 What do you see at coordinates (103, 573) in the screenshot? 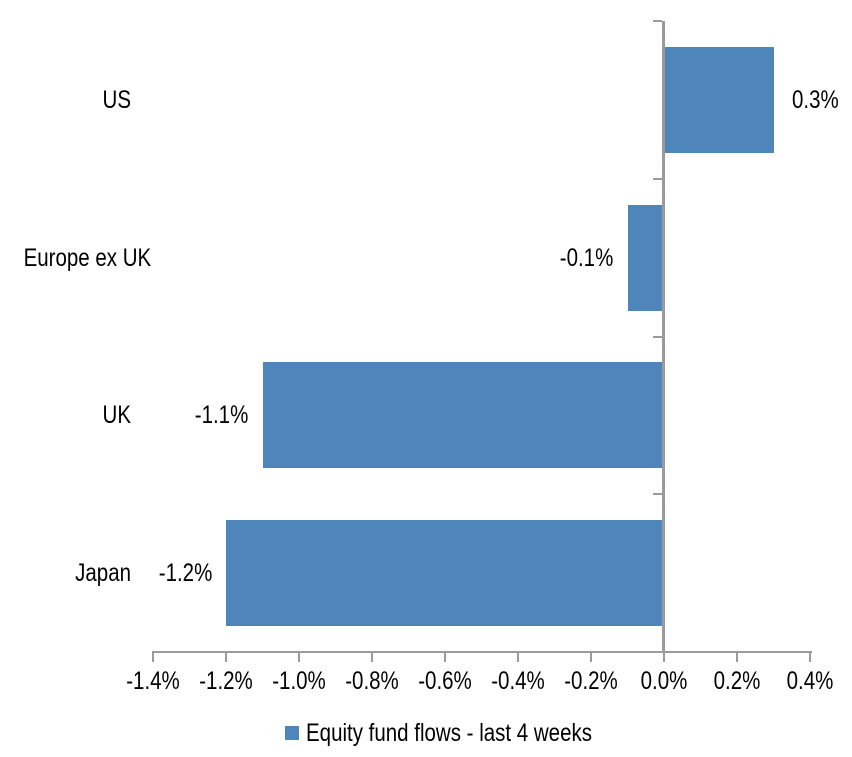
I see `category-label: Japan` at bounding box center [103, 573].